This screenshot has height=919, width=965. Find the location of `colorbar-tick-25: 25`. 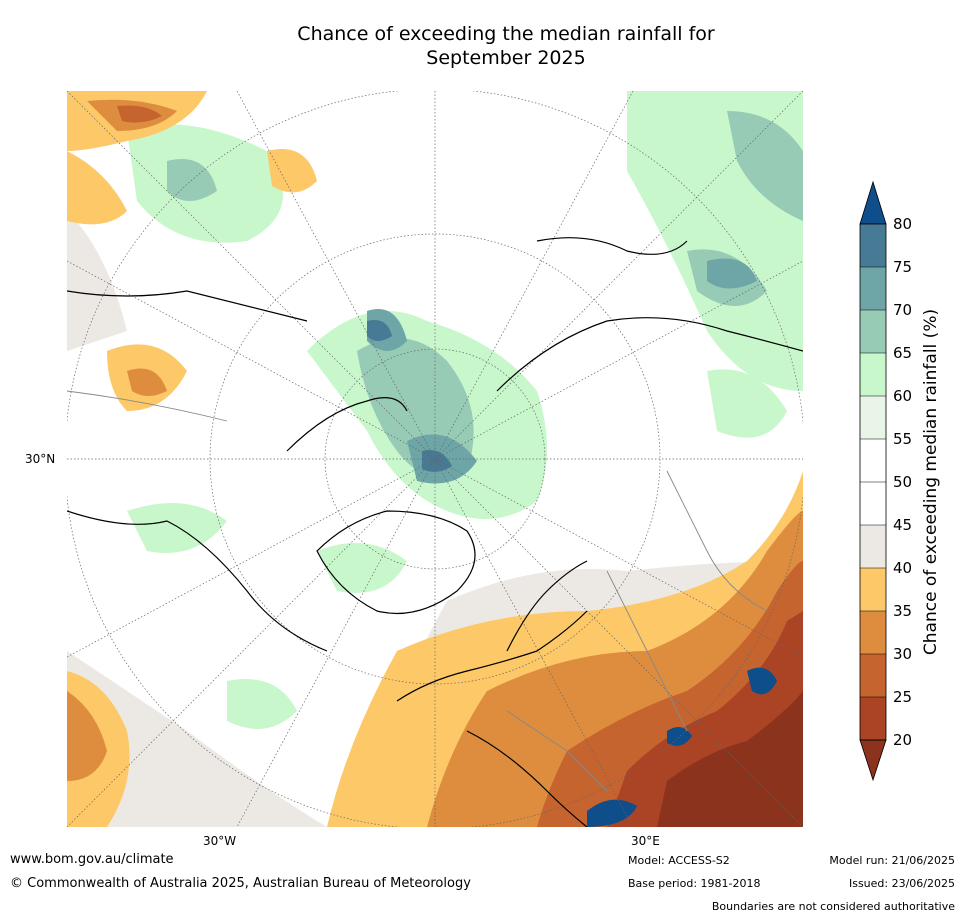

colorbar-tick-25: 25 is located at coordinates (903, 697).